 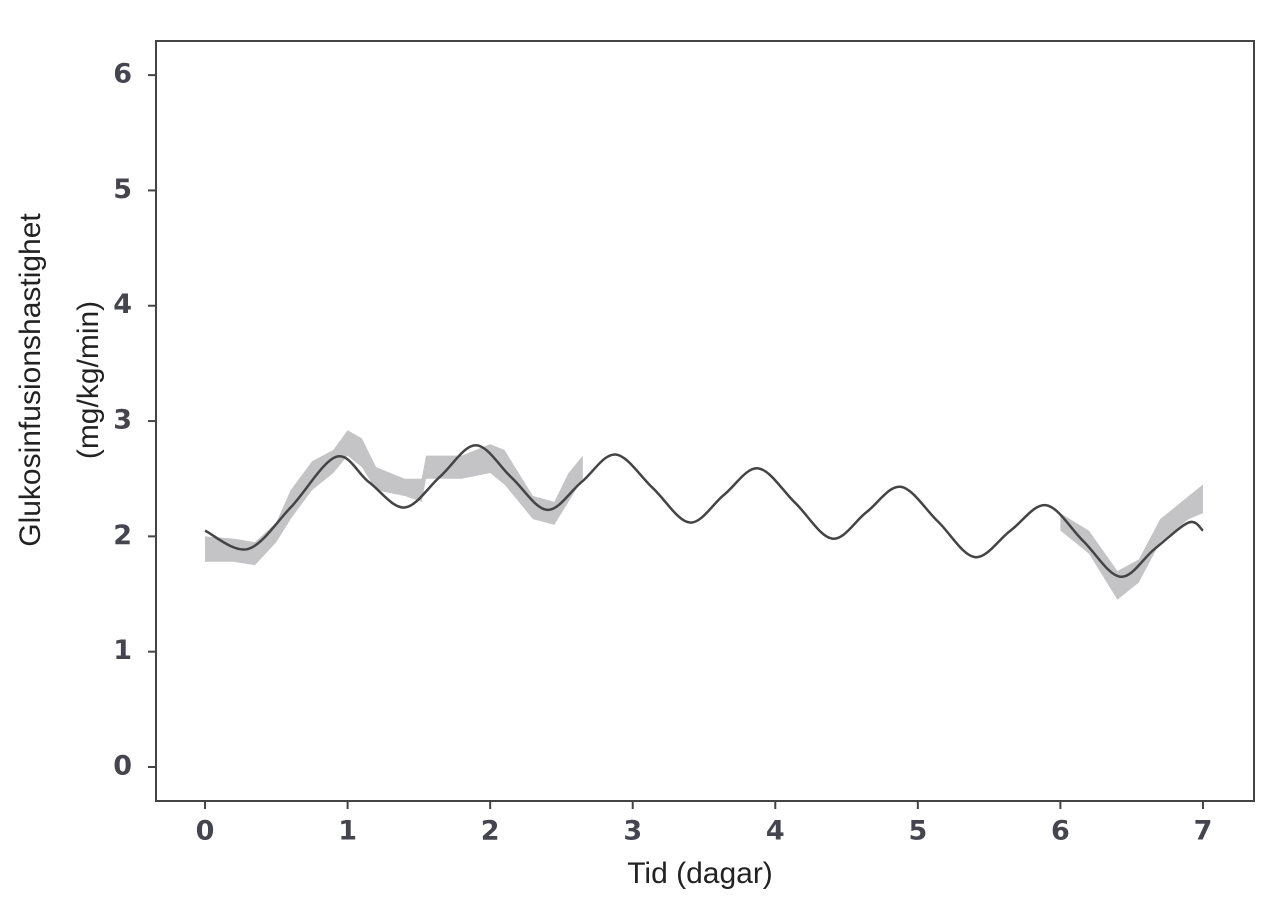 I want to click on y-tick-label: 5, so click(x=122, y=189).